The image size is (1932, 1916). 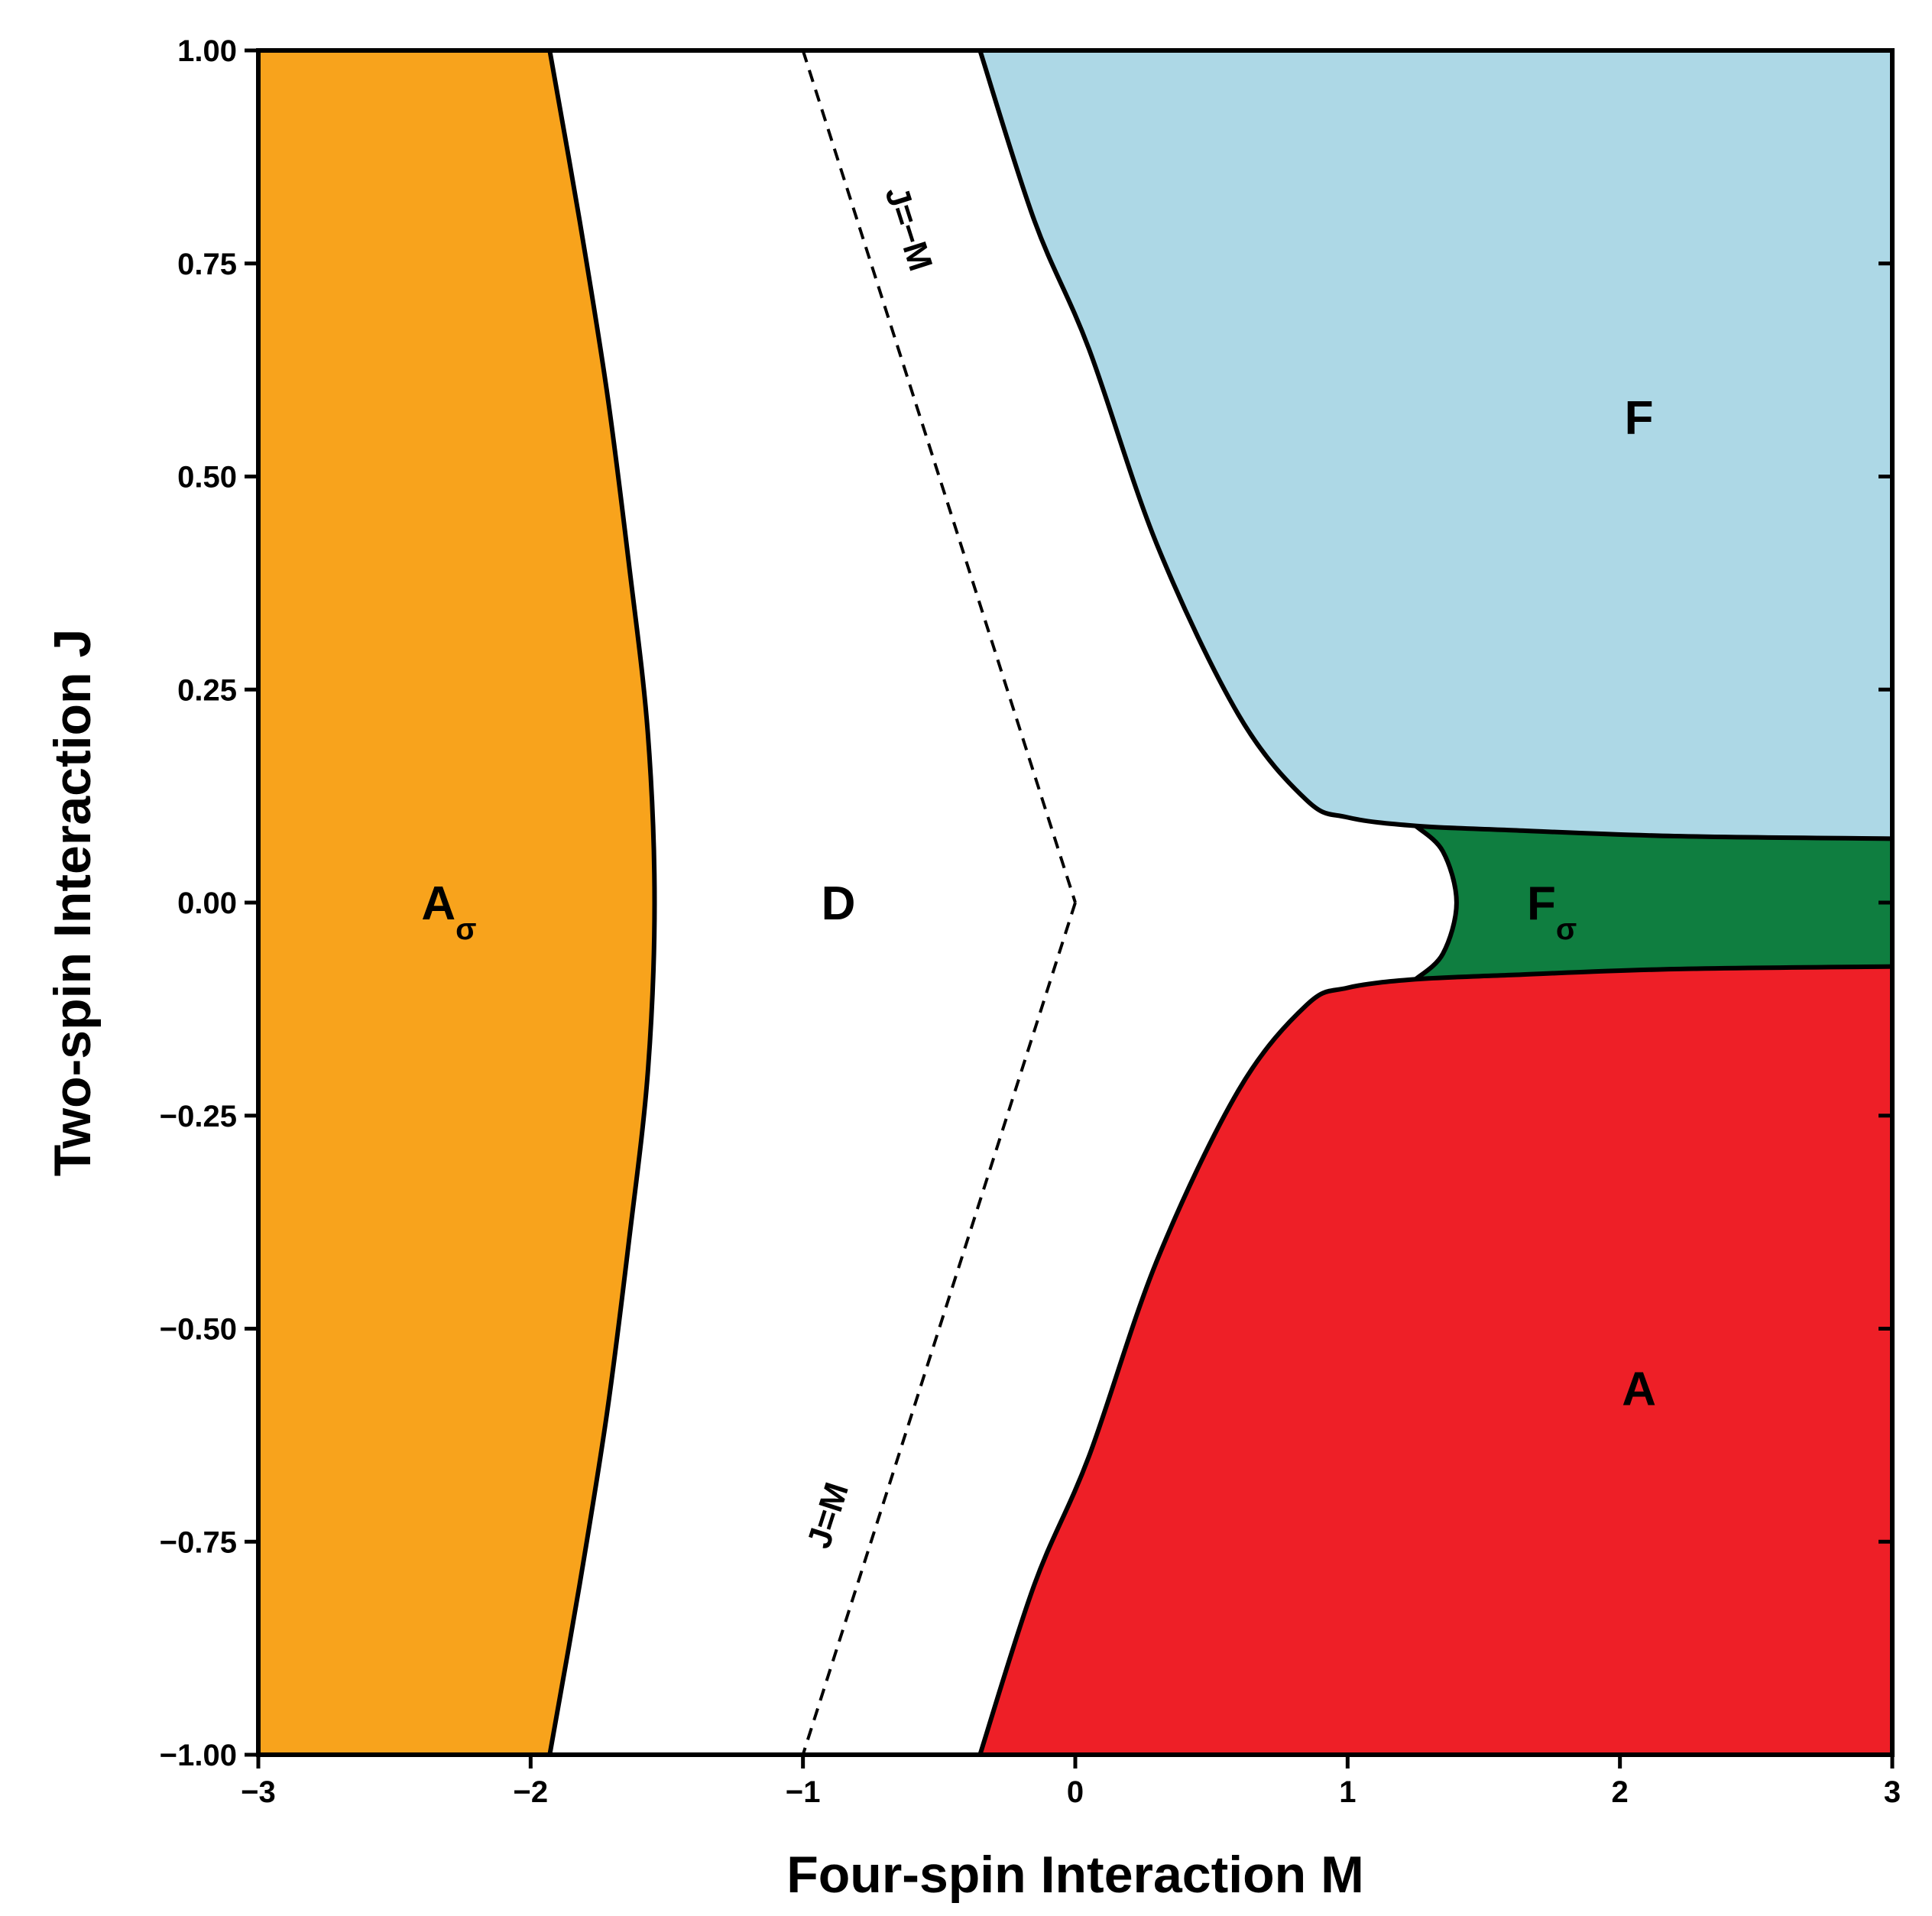 What do you see at coordinates (198, 1116) in the screenshot?
I see `y-tick-label: −0.25` at bounding box center [198, 1116].